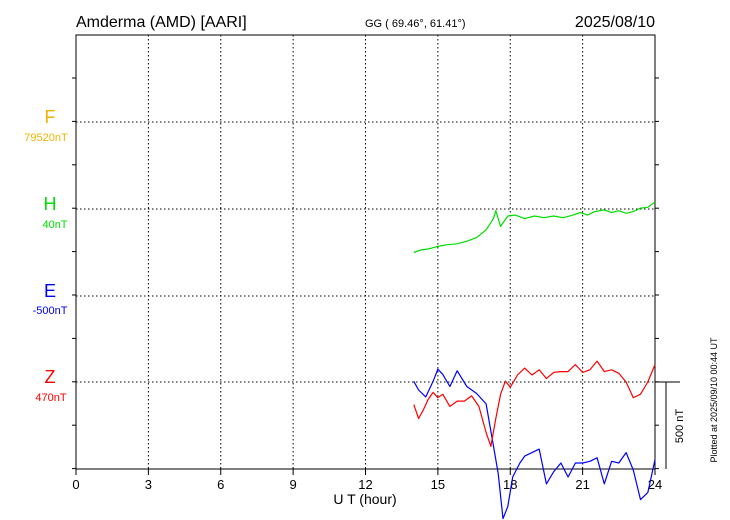 The image size is (730, 520). What do you see at coordinates (415, 24) in the screenshot?
I see `station-coords: GG ( 69.46°, 61.41°)` at bounding box center [415, 24].